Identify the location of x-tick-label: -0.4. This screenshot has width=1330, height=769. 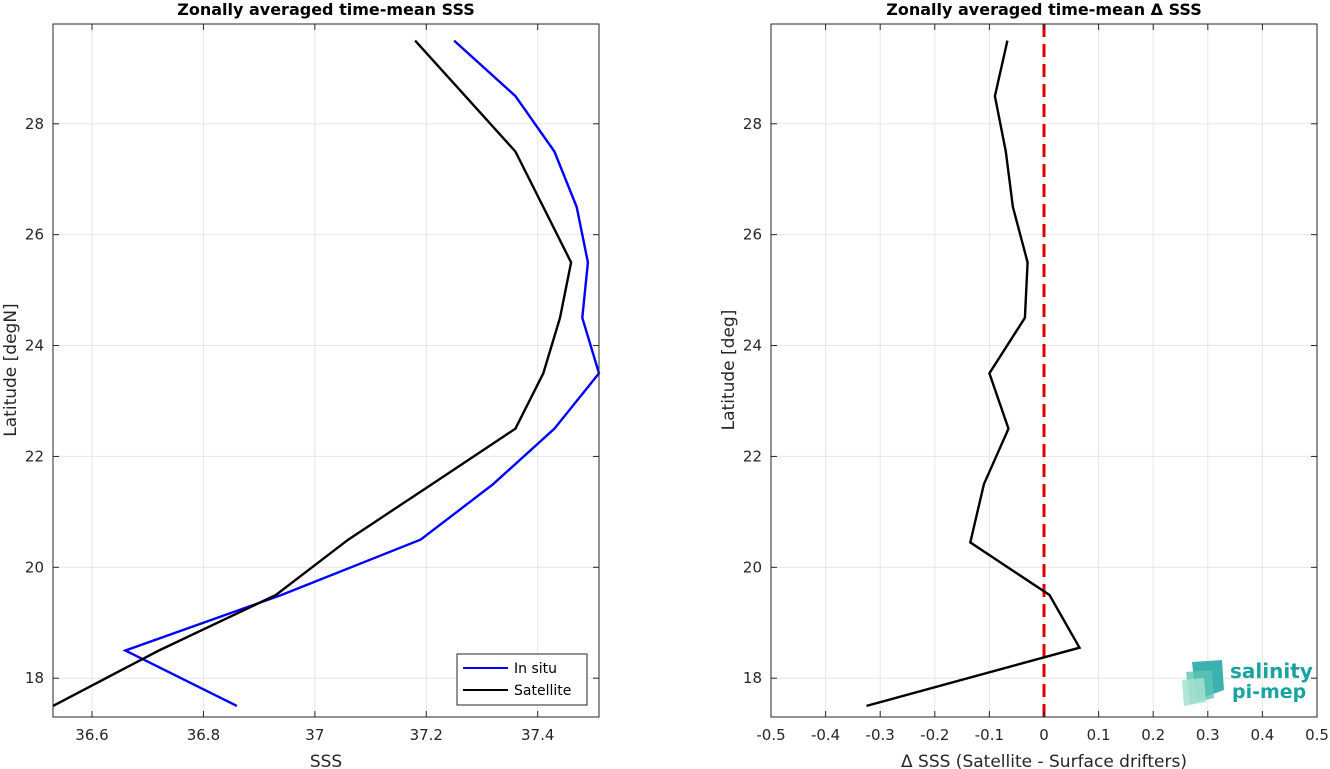
(825, 735).